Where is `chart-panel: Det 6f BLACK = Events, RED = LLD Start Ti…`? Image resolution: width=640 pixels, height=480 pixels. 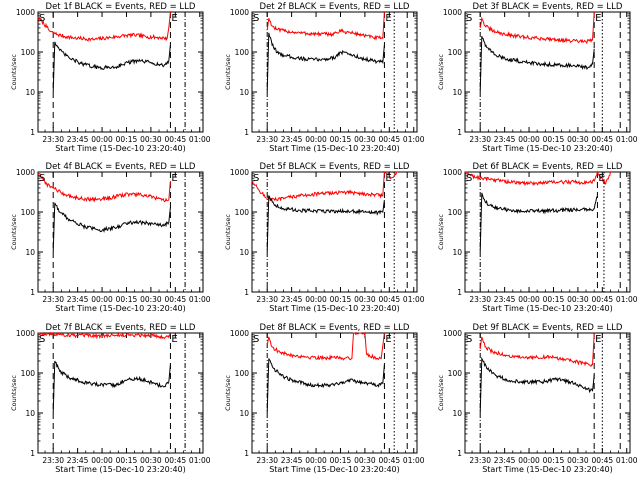
chart-panel: Det 6f BLACK = Events, RED = LLD Start Ti… is located at coordinates (537, 237).